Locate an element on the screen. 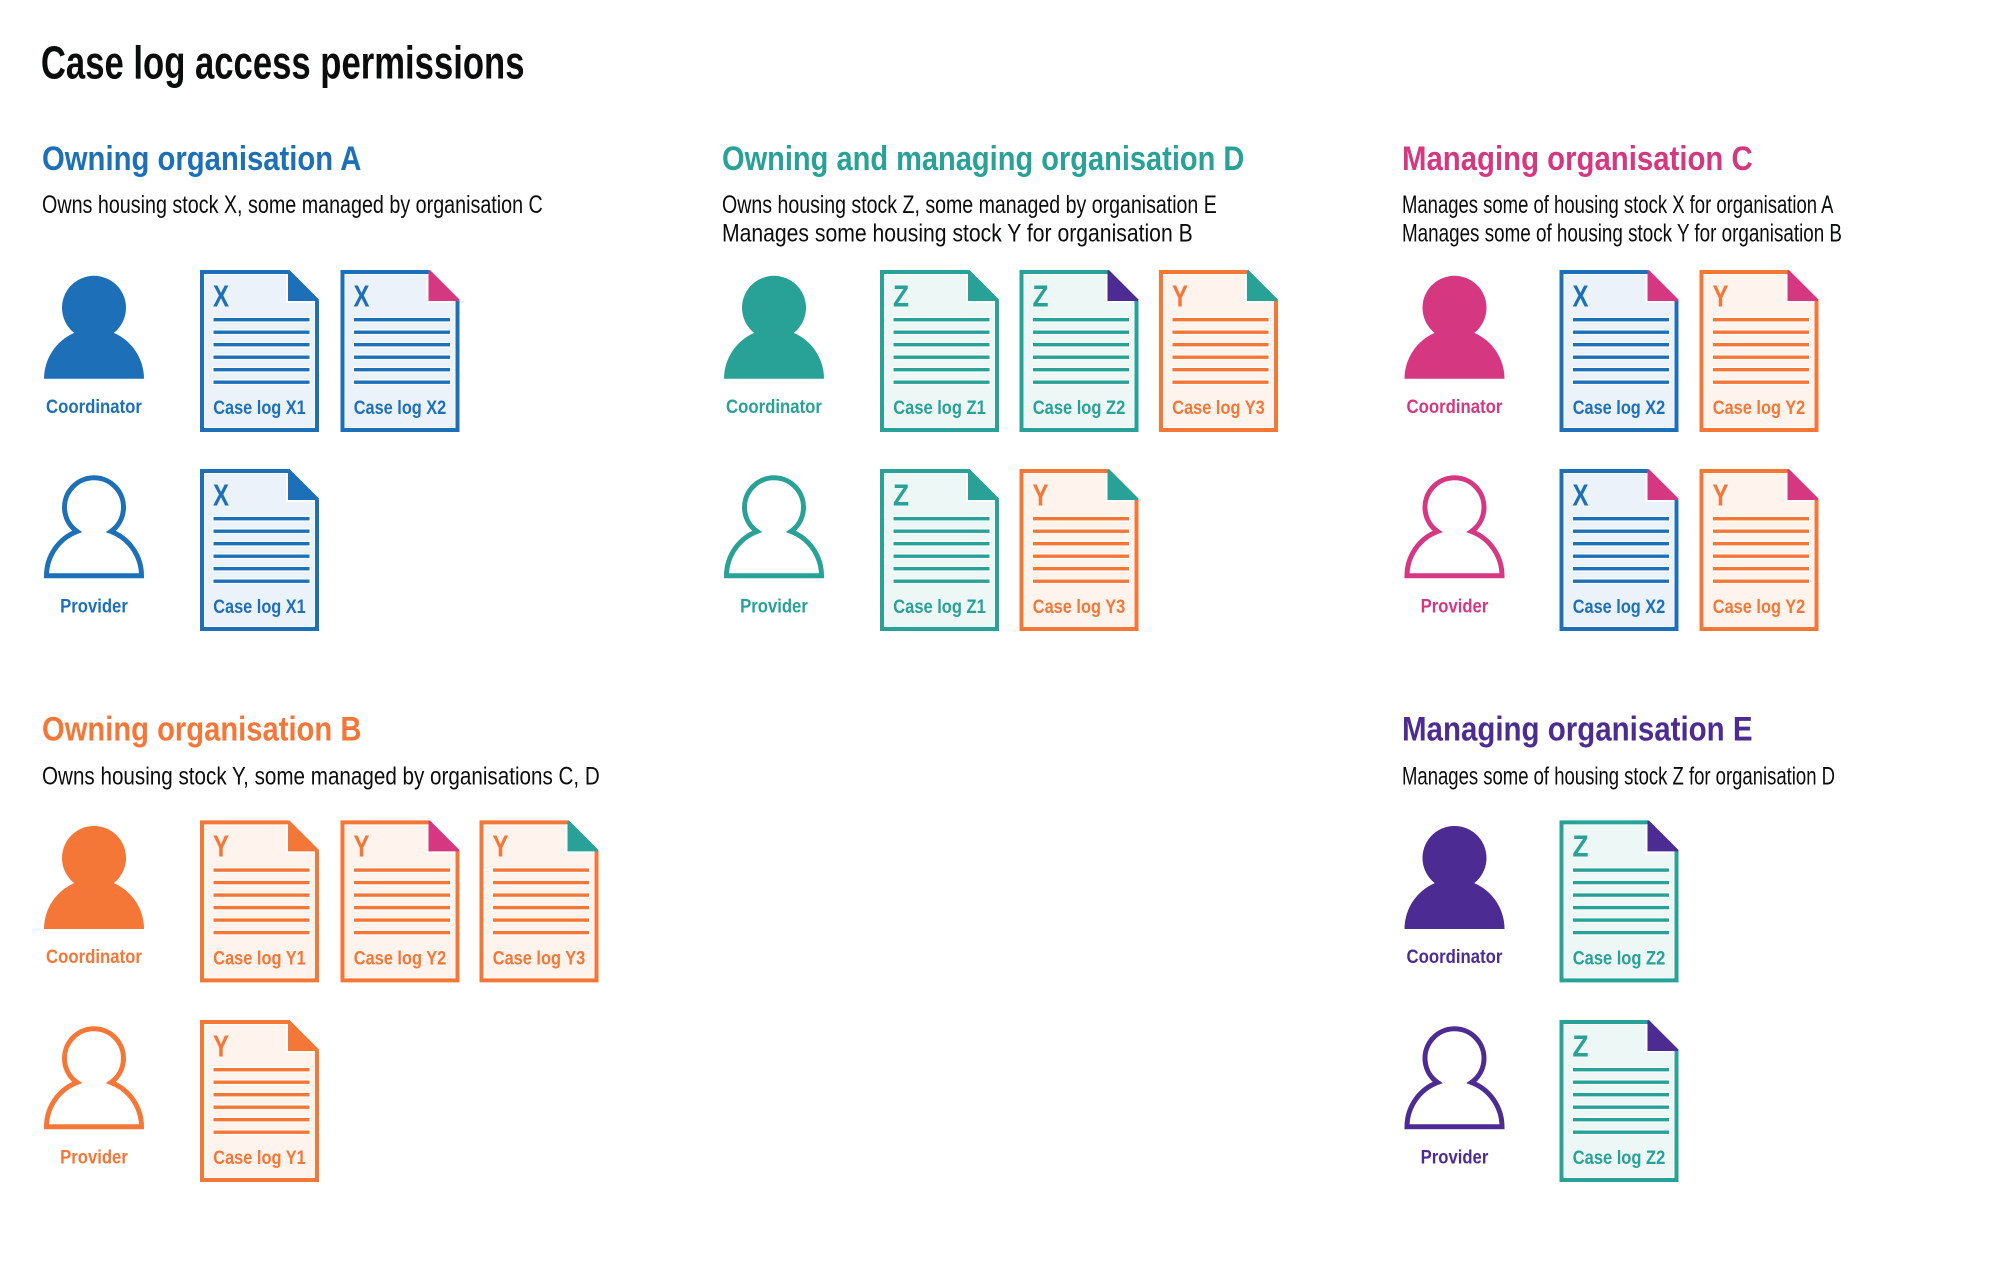 This screenshot has height=1285, width=2000. svg-text: Case log access permissions is located at coordinates (283, 63).